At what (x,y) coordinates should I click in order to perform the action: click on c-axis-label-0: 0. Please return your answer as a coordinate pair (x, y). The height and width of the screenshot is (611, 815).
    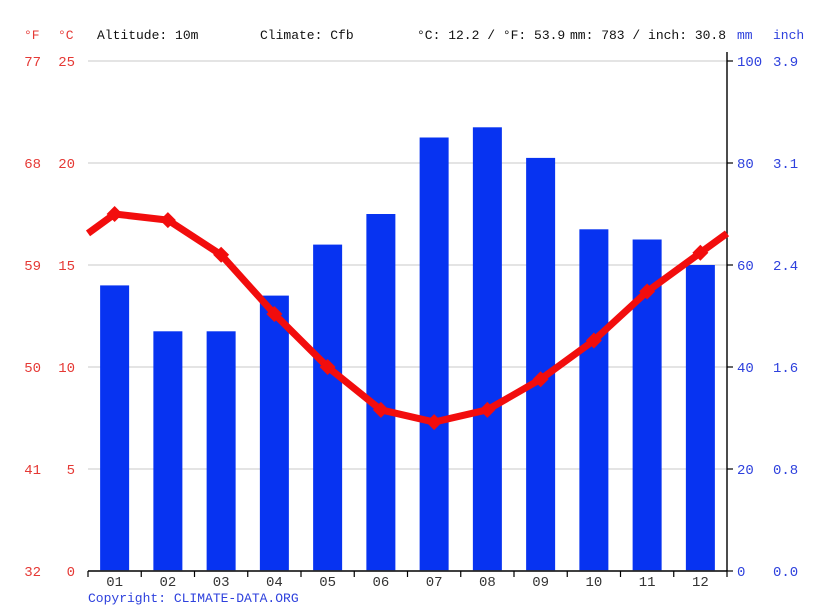
    Looking at the image, I should click on (71, 573).